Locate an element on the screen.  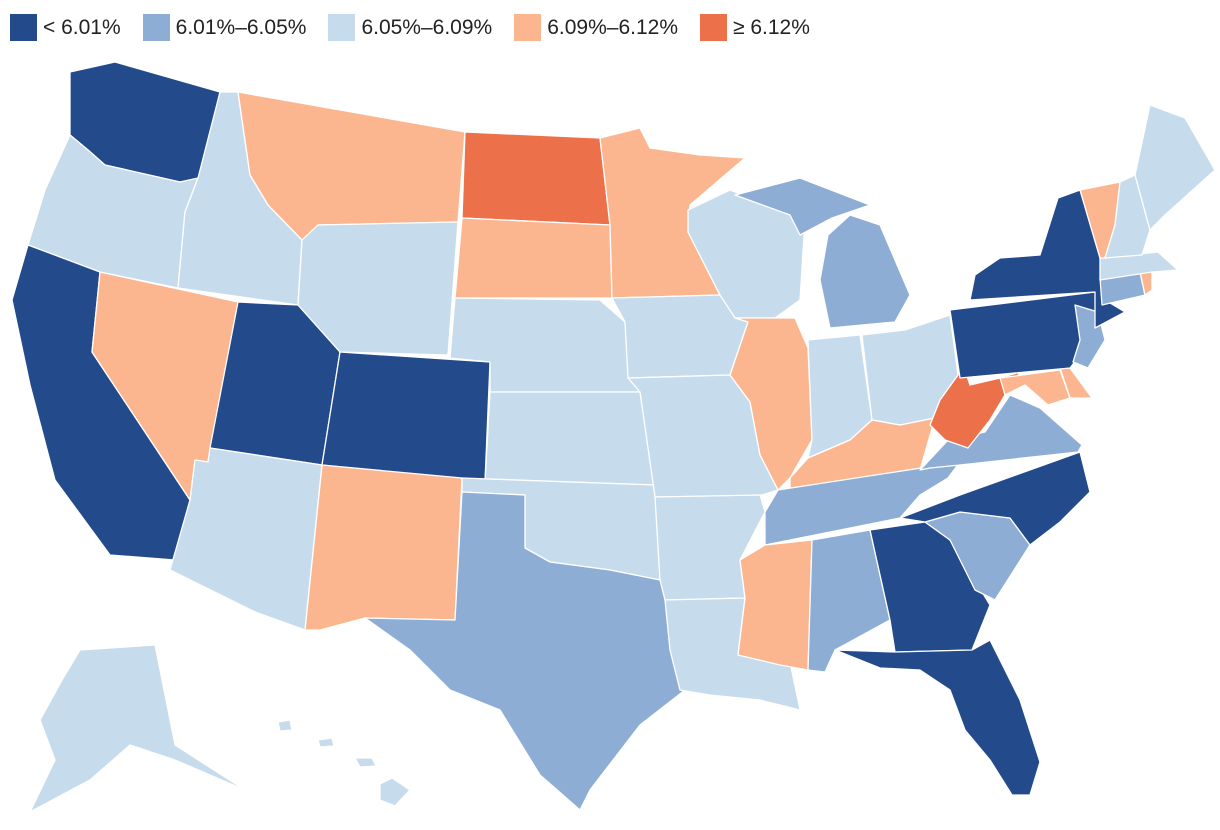
legend-label: ≥ 6.12% is located at coordinates (771, 27).